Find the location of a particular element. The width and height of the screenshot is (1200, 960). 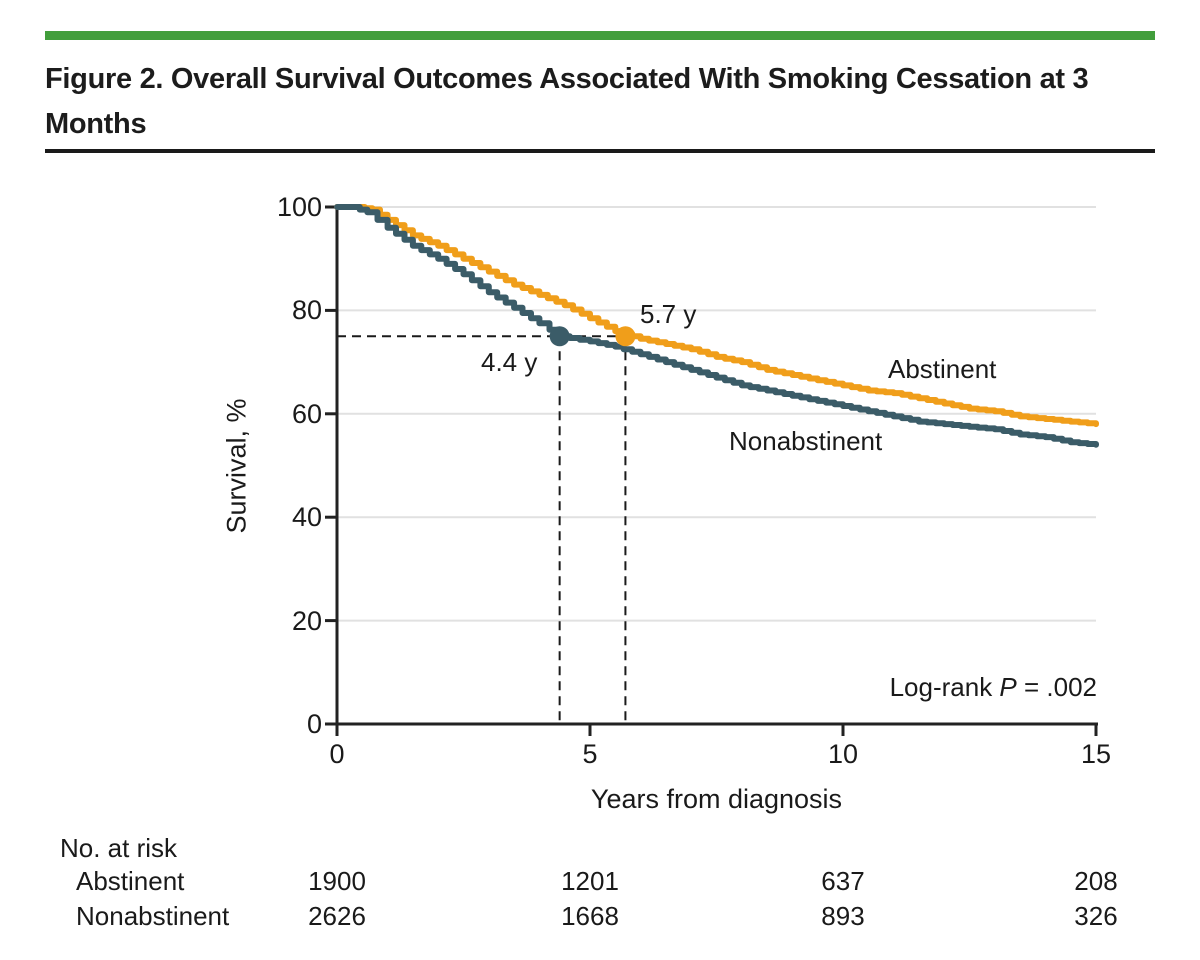

at-risk-count: 893 is located at coordinates (843, 916).